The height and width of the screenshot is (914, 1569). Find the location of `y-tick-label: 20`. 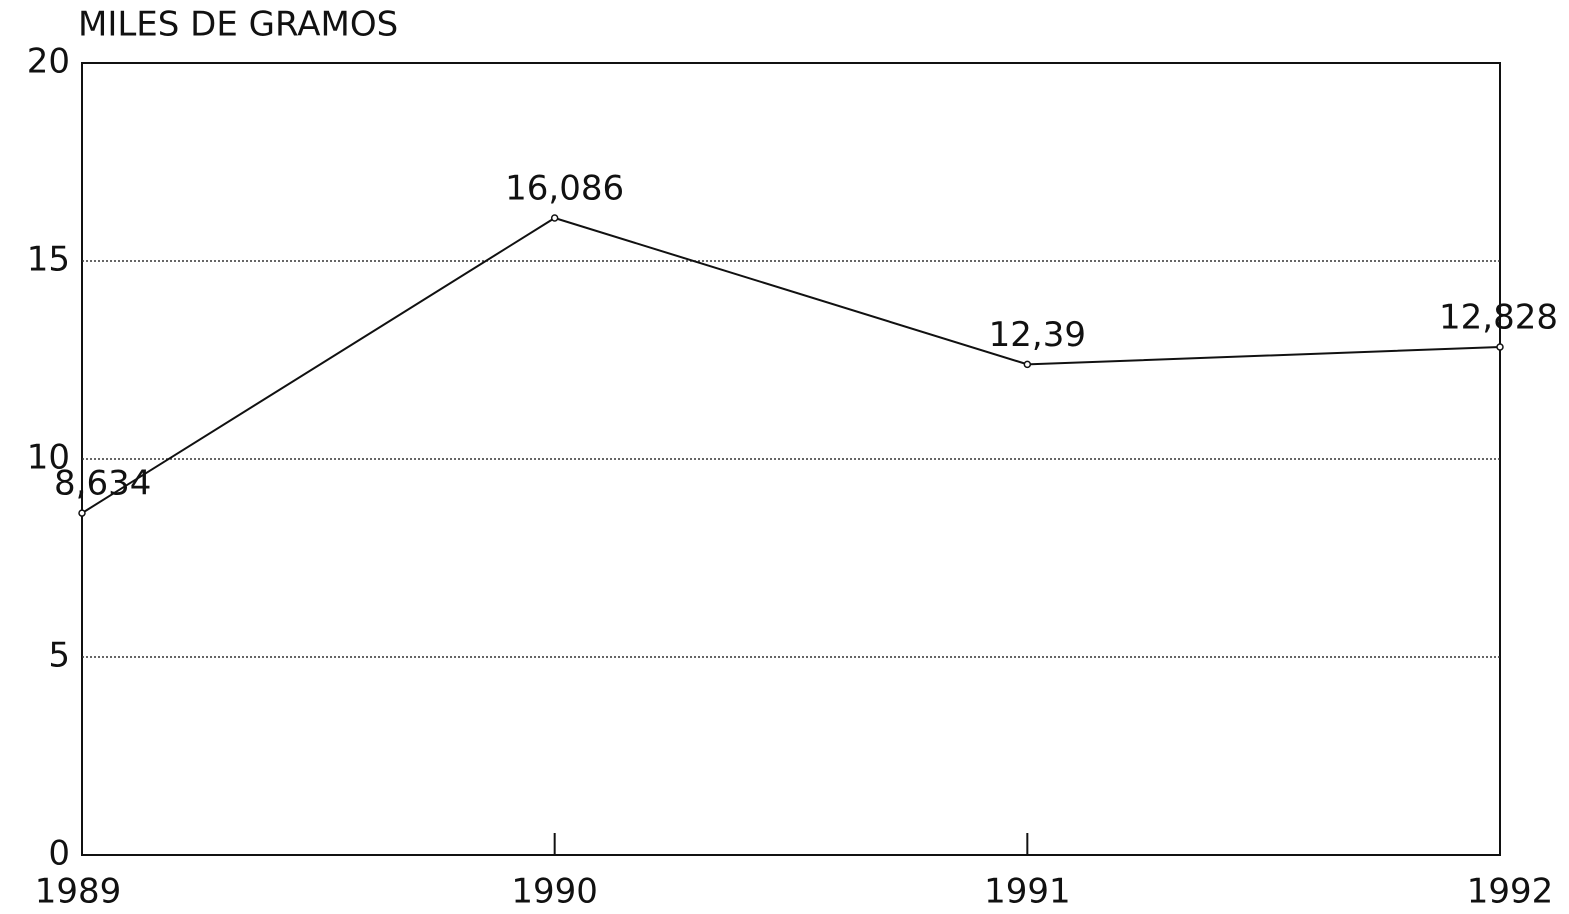

y-tick-label: 20 is located at coordinates (48, 62).